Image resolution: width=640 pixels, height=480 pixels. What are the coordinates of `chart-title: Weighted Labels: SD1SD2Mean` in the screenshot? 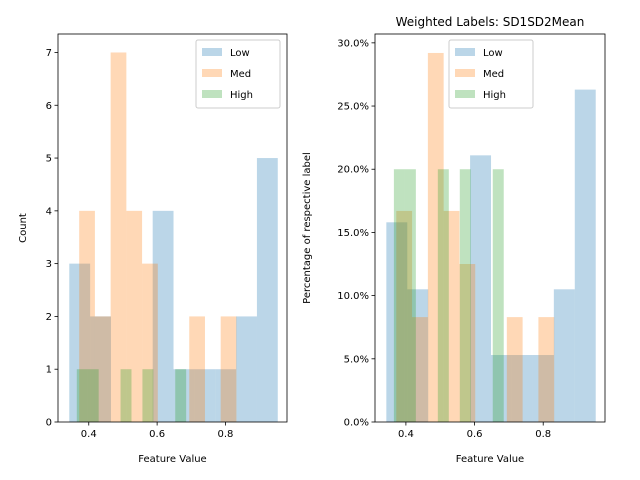 It's located at (490, 22).